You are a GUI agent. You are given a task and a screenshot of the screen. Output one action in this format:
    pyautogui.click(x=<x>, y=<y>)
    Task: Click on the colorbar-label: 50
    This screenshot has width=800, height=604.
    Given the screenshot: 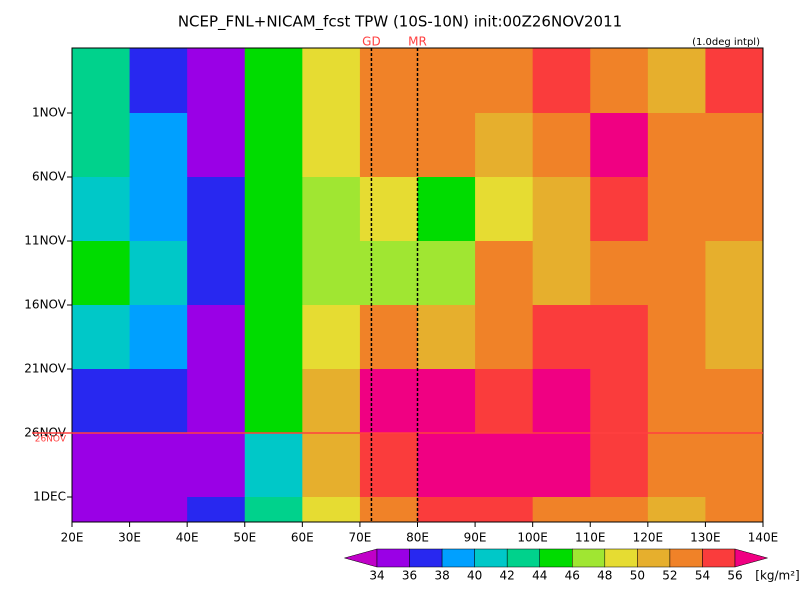 What is the action you would take?
    pyautogui.click(x=637, y=576)
    